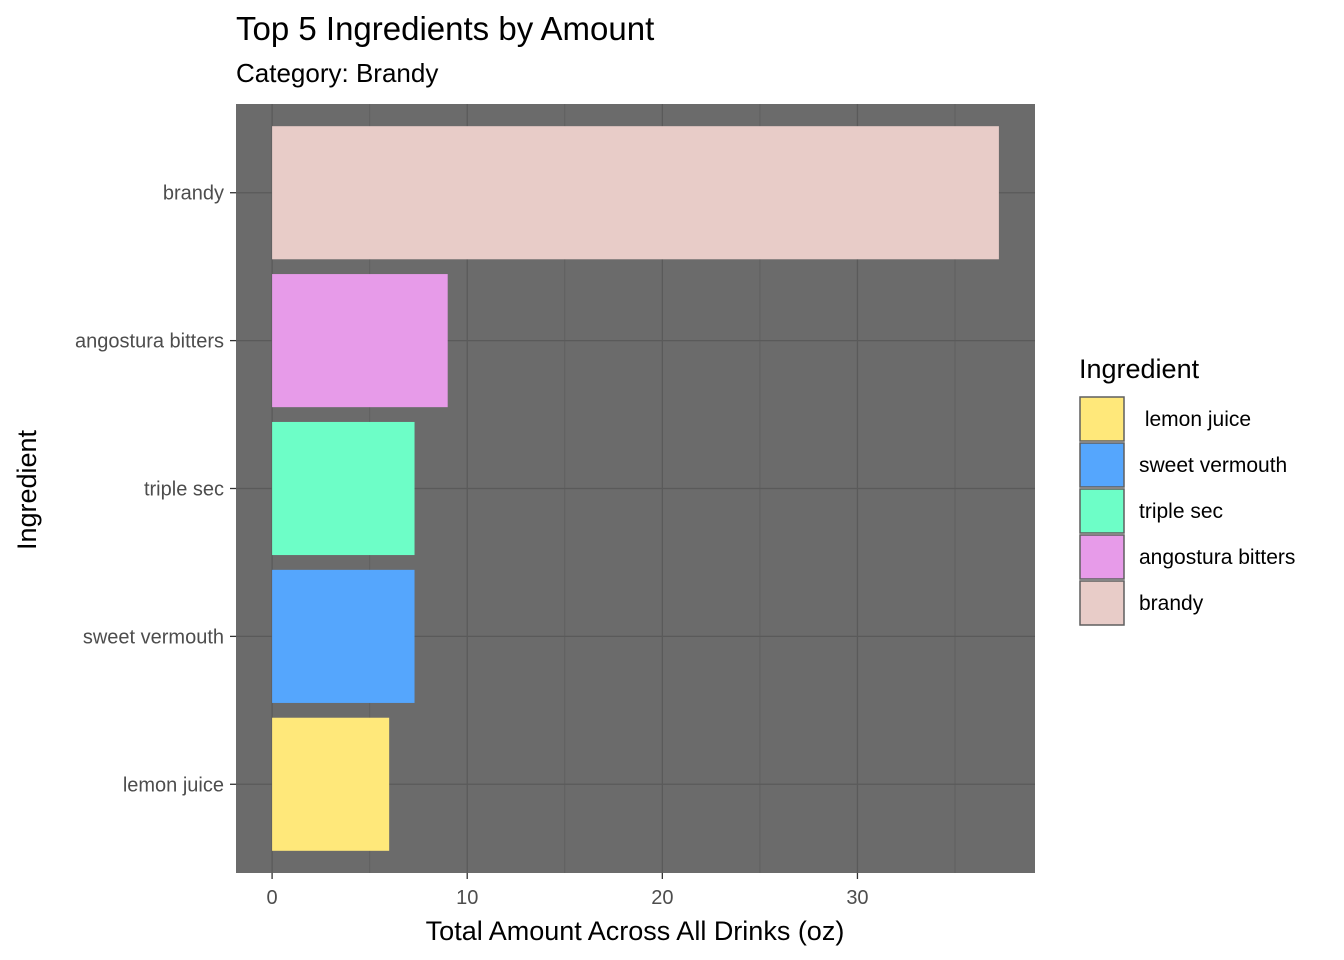 This screenshot has width=1344, height=960. Describe the element at coordinates (343, 488) in the screenshot. I see `bar-triple-sec` at that location.